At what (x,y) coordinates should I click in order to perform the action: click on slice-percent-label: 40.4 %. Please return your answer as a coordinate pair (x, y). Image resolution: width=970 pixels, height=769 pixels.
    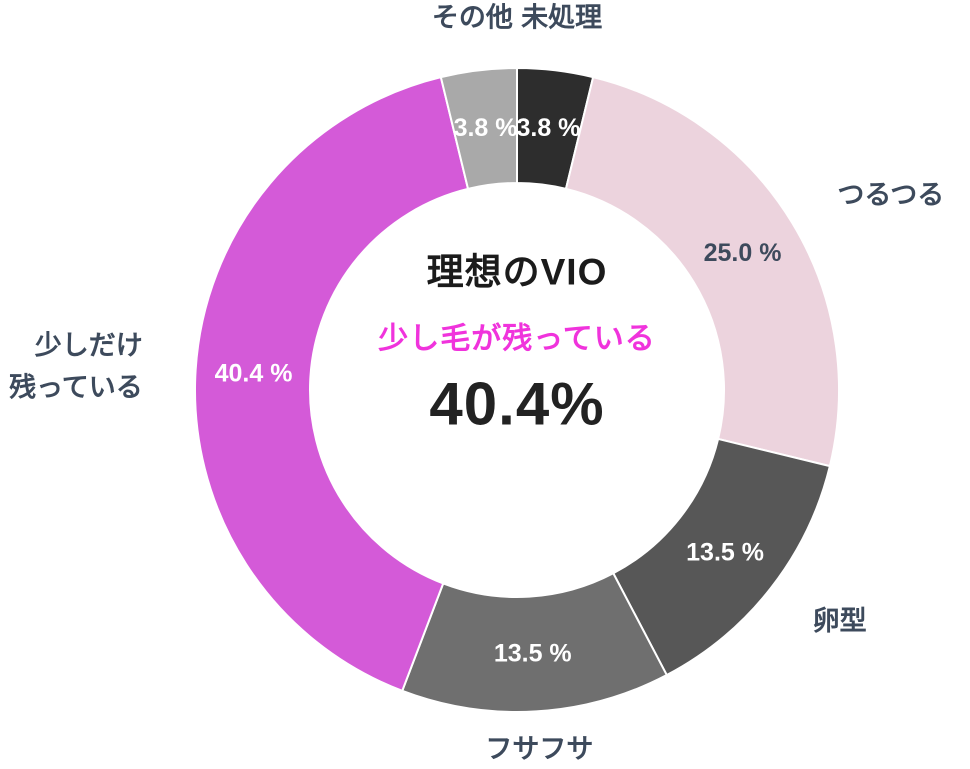
    Looking at the image, I should click on (254, 373).